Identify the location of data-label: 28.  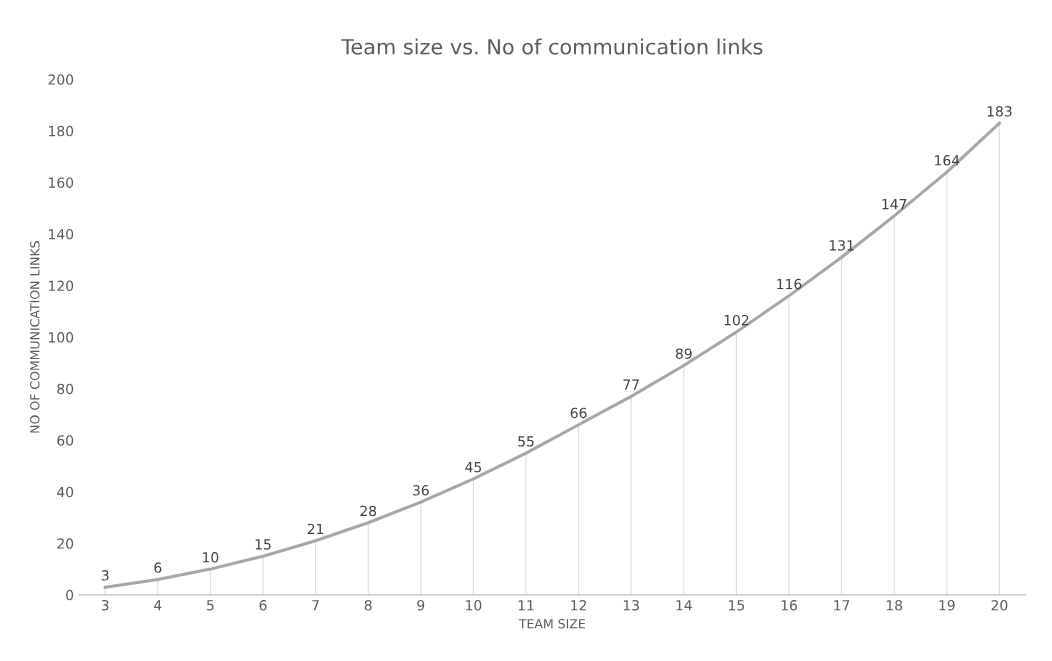
(368, 511).